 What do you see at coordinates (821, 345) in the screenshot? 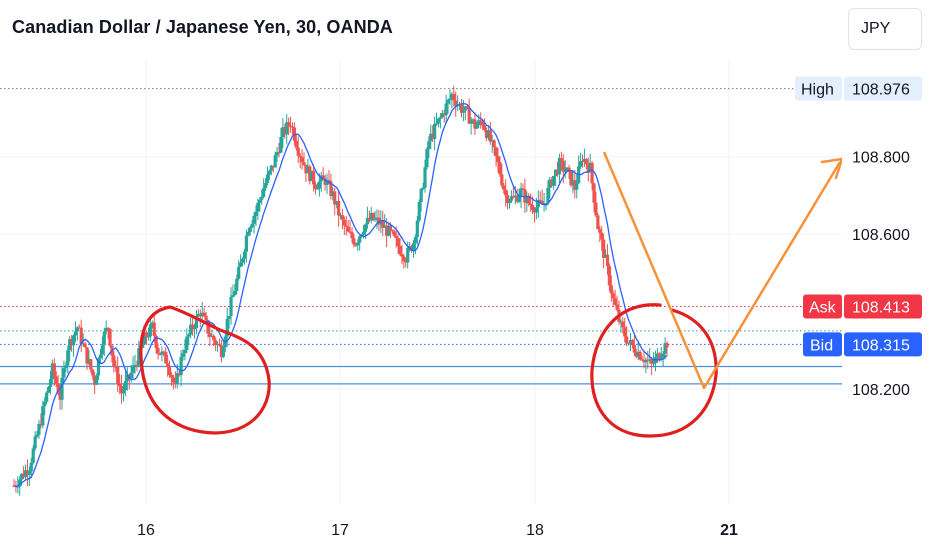
I see `bid-label: Bid` at bounding box center [821, 345].